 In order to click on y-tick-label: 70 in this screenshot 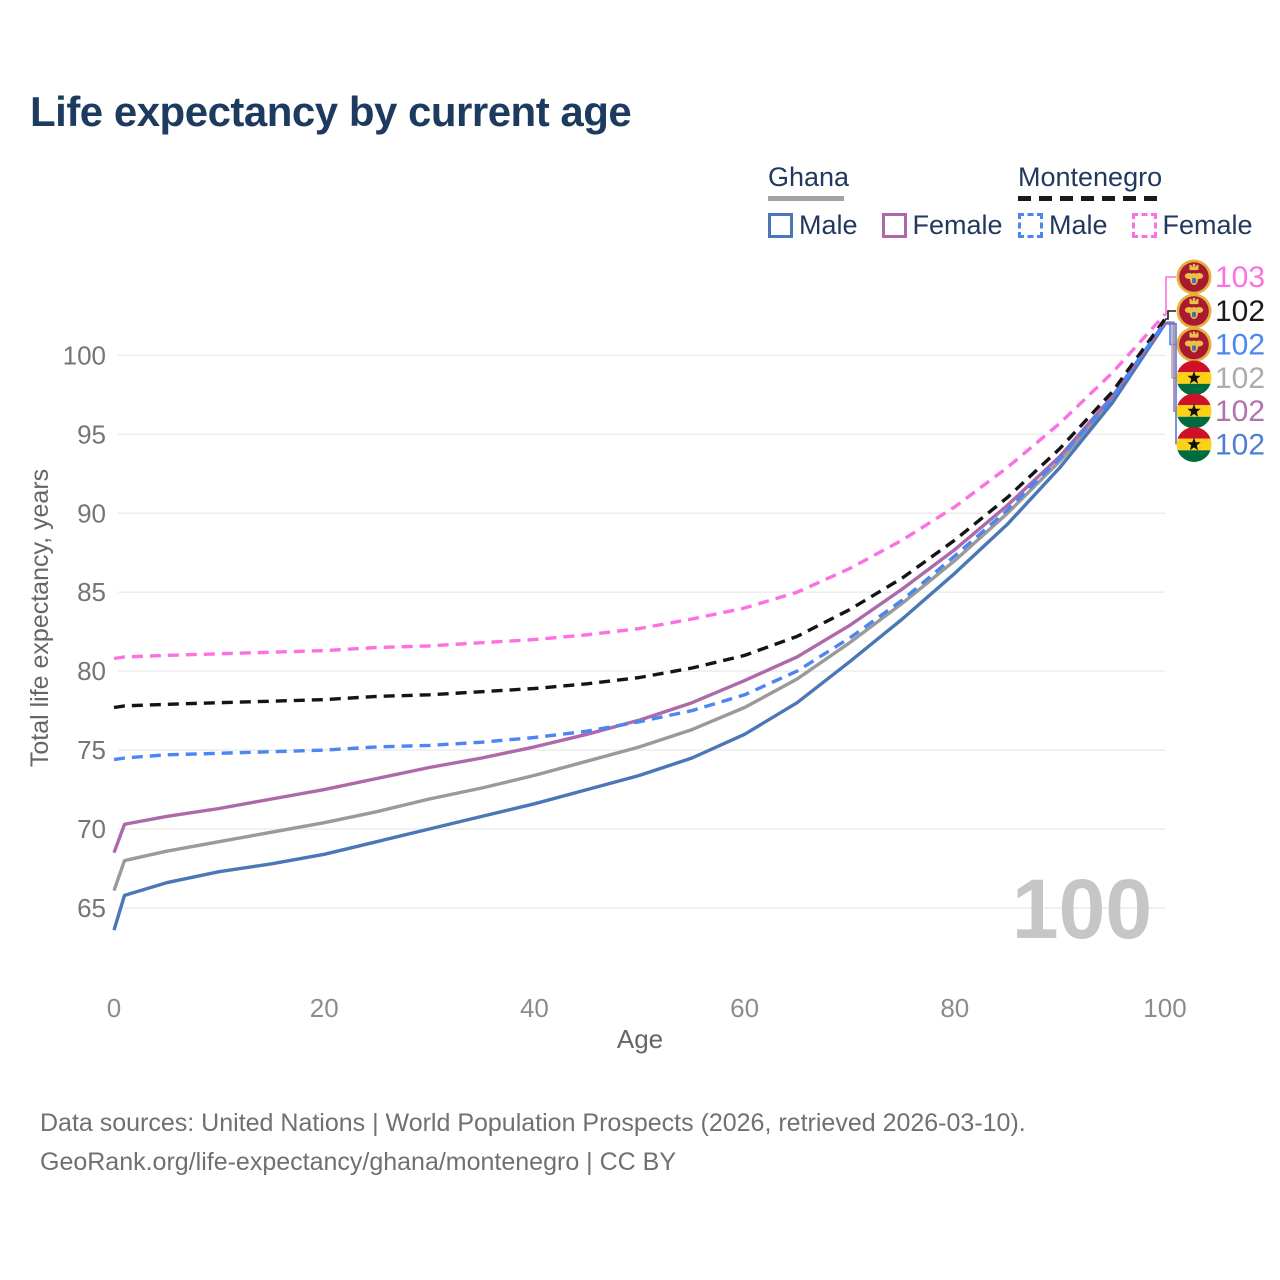, I will do `click(91, 829)`.